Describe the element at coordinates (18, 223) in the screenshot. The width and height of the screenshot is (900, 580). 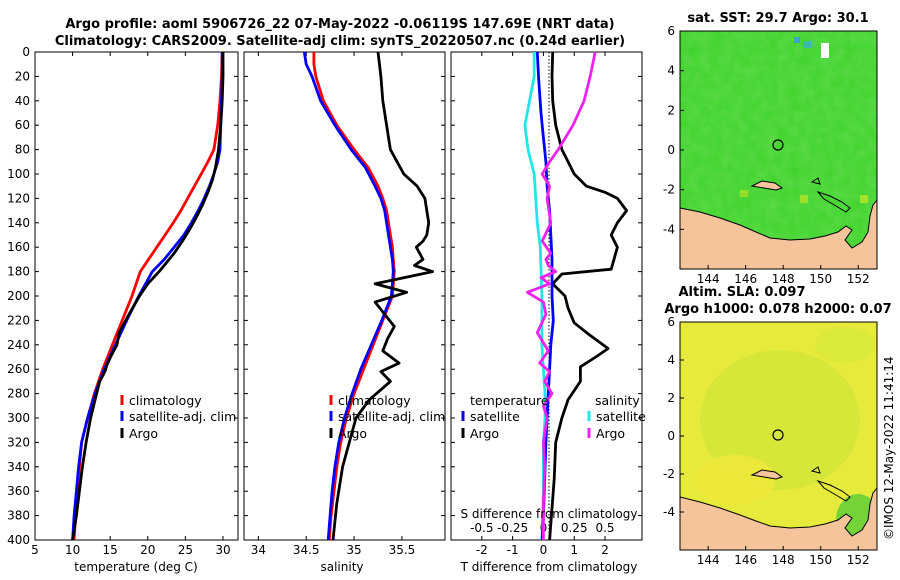
I see `depth-tick-label: 140` at that location.